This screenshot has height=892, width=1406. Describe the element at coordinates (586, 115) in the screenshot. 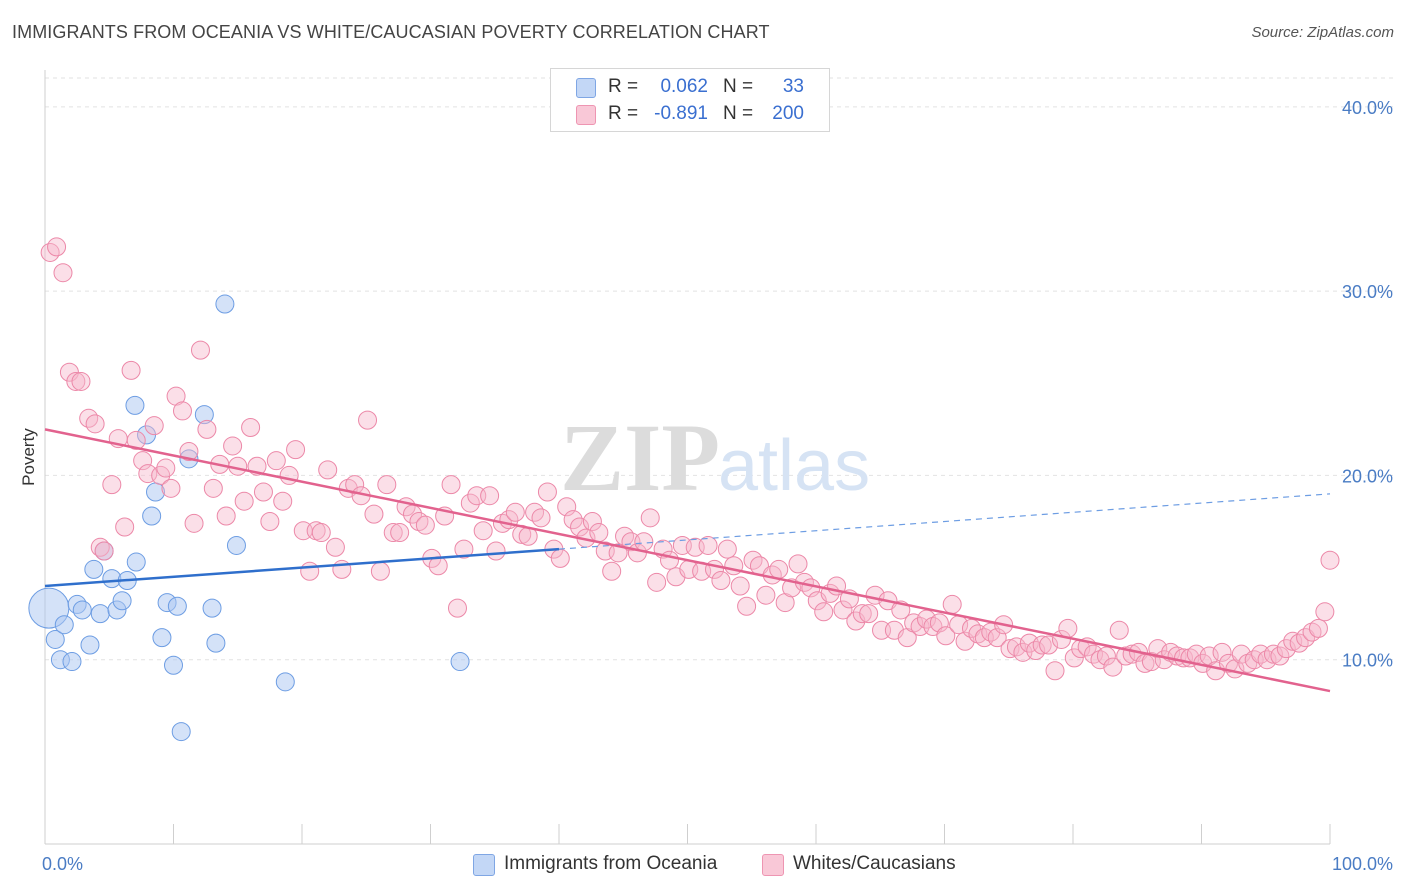

I see `legend-swatch-whites` at that location.